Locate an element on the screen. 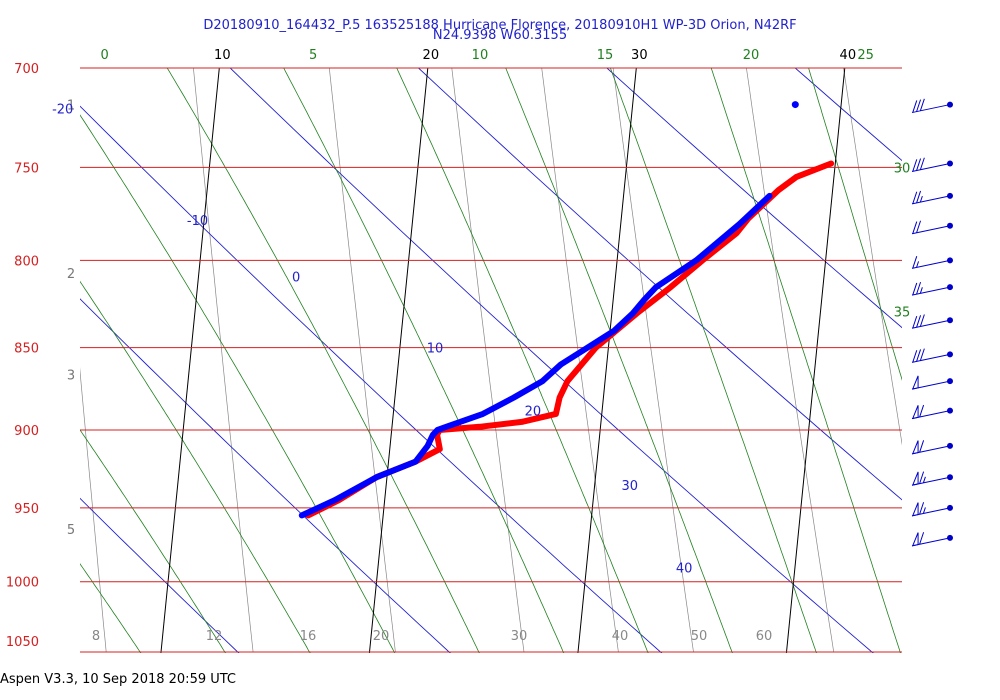 Image resolution: width=1000 pixels, height=700 pixels. pressure-tick-label: 900 is located at coordinates (26, 431).